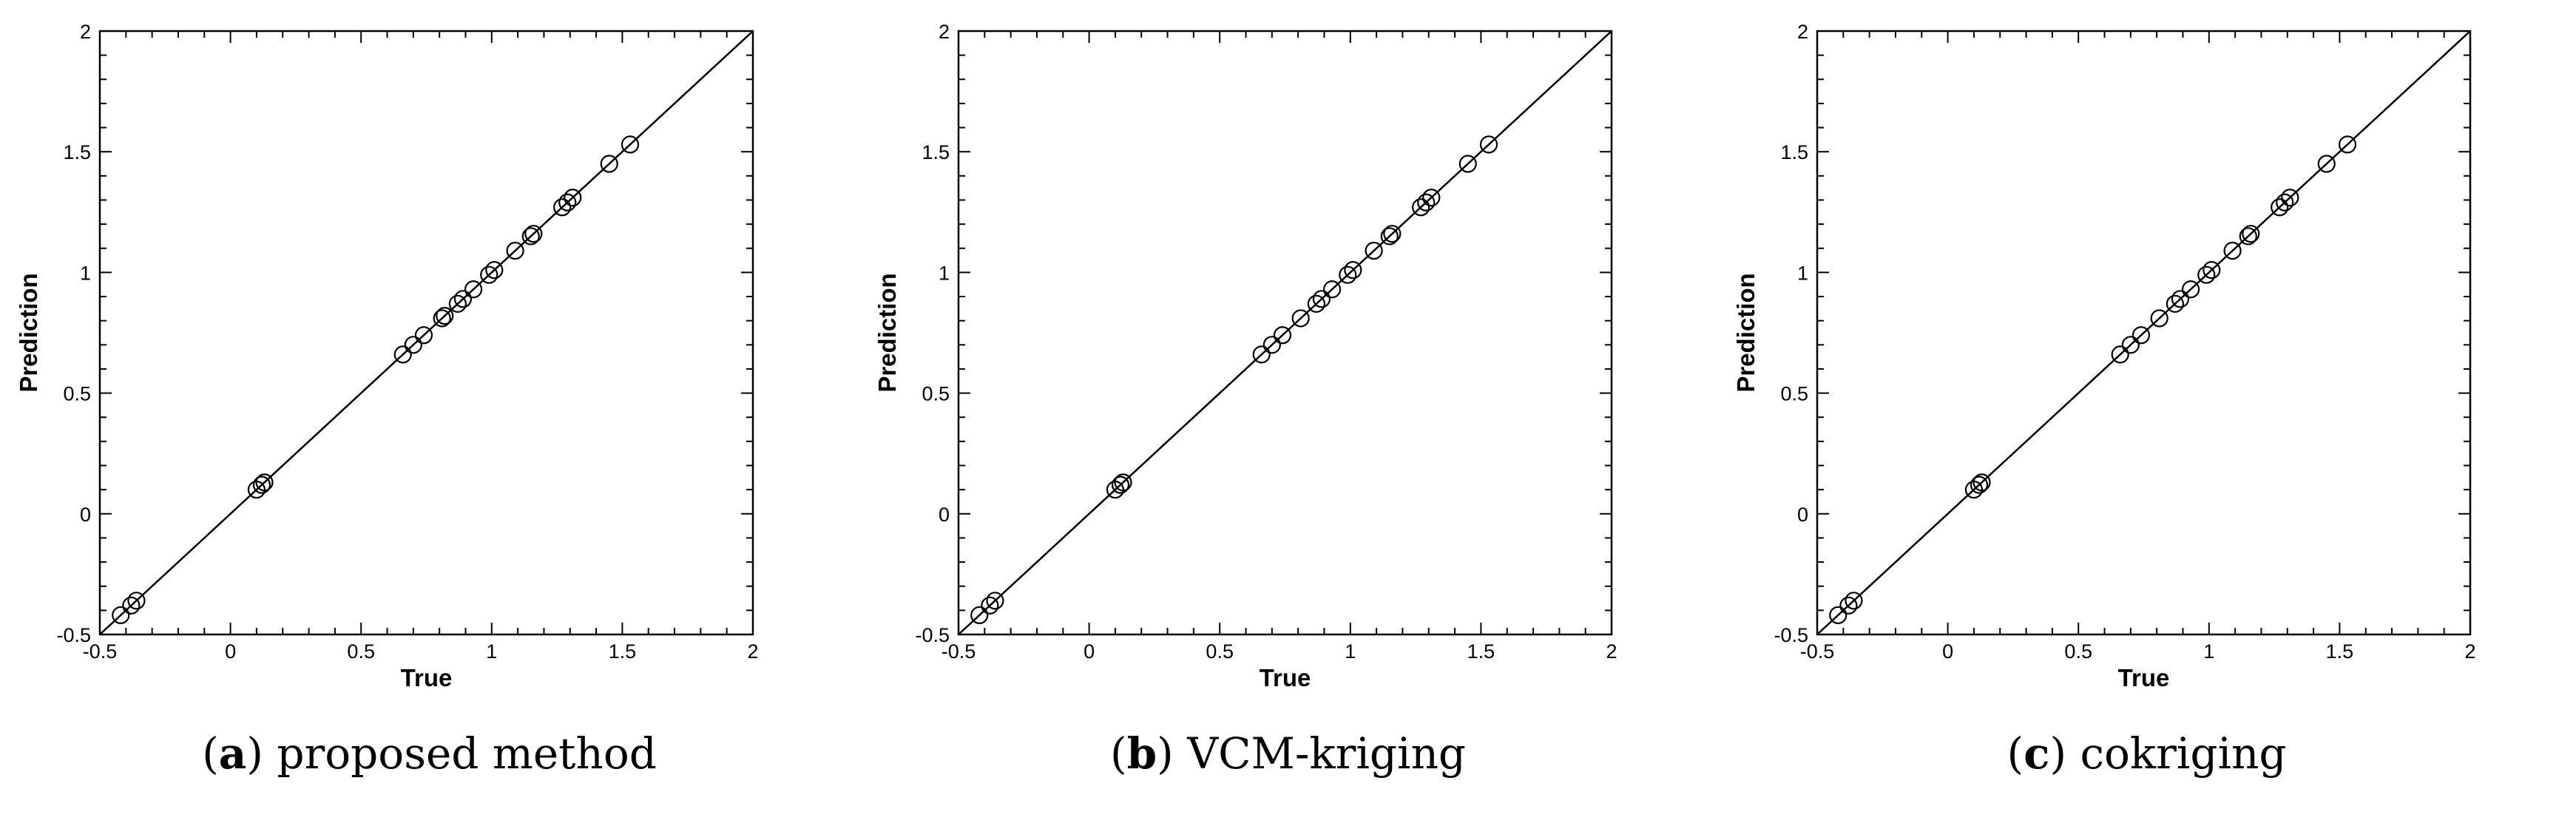 The height and width of the screenshot is (826, 2576). I want to click on caption-letter: c, so click(2037, 753).